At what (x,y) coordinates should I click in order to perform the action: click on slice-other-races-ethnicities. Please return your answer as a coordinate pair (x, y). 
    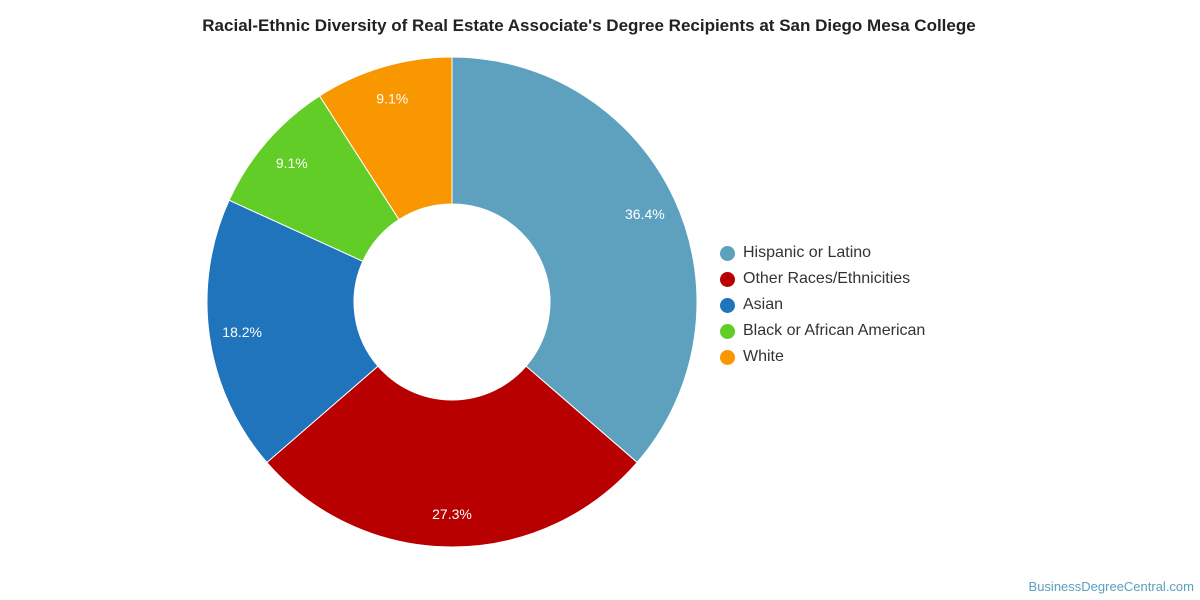
    Looking at the image, I should click on (452, 456).